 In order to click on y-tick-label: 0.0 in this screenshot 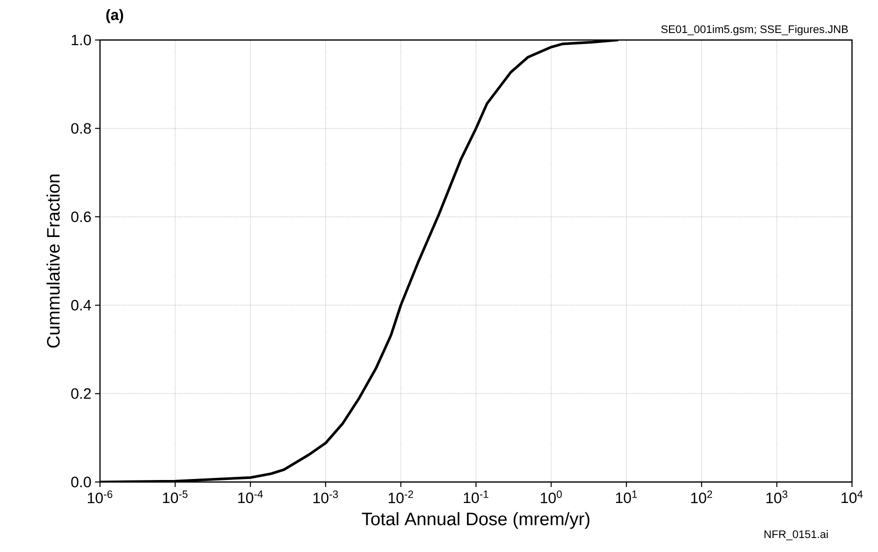, I will do `click(81, 482)`.